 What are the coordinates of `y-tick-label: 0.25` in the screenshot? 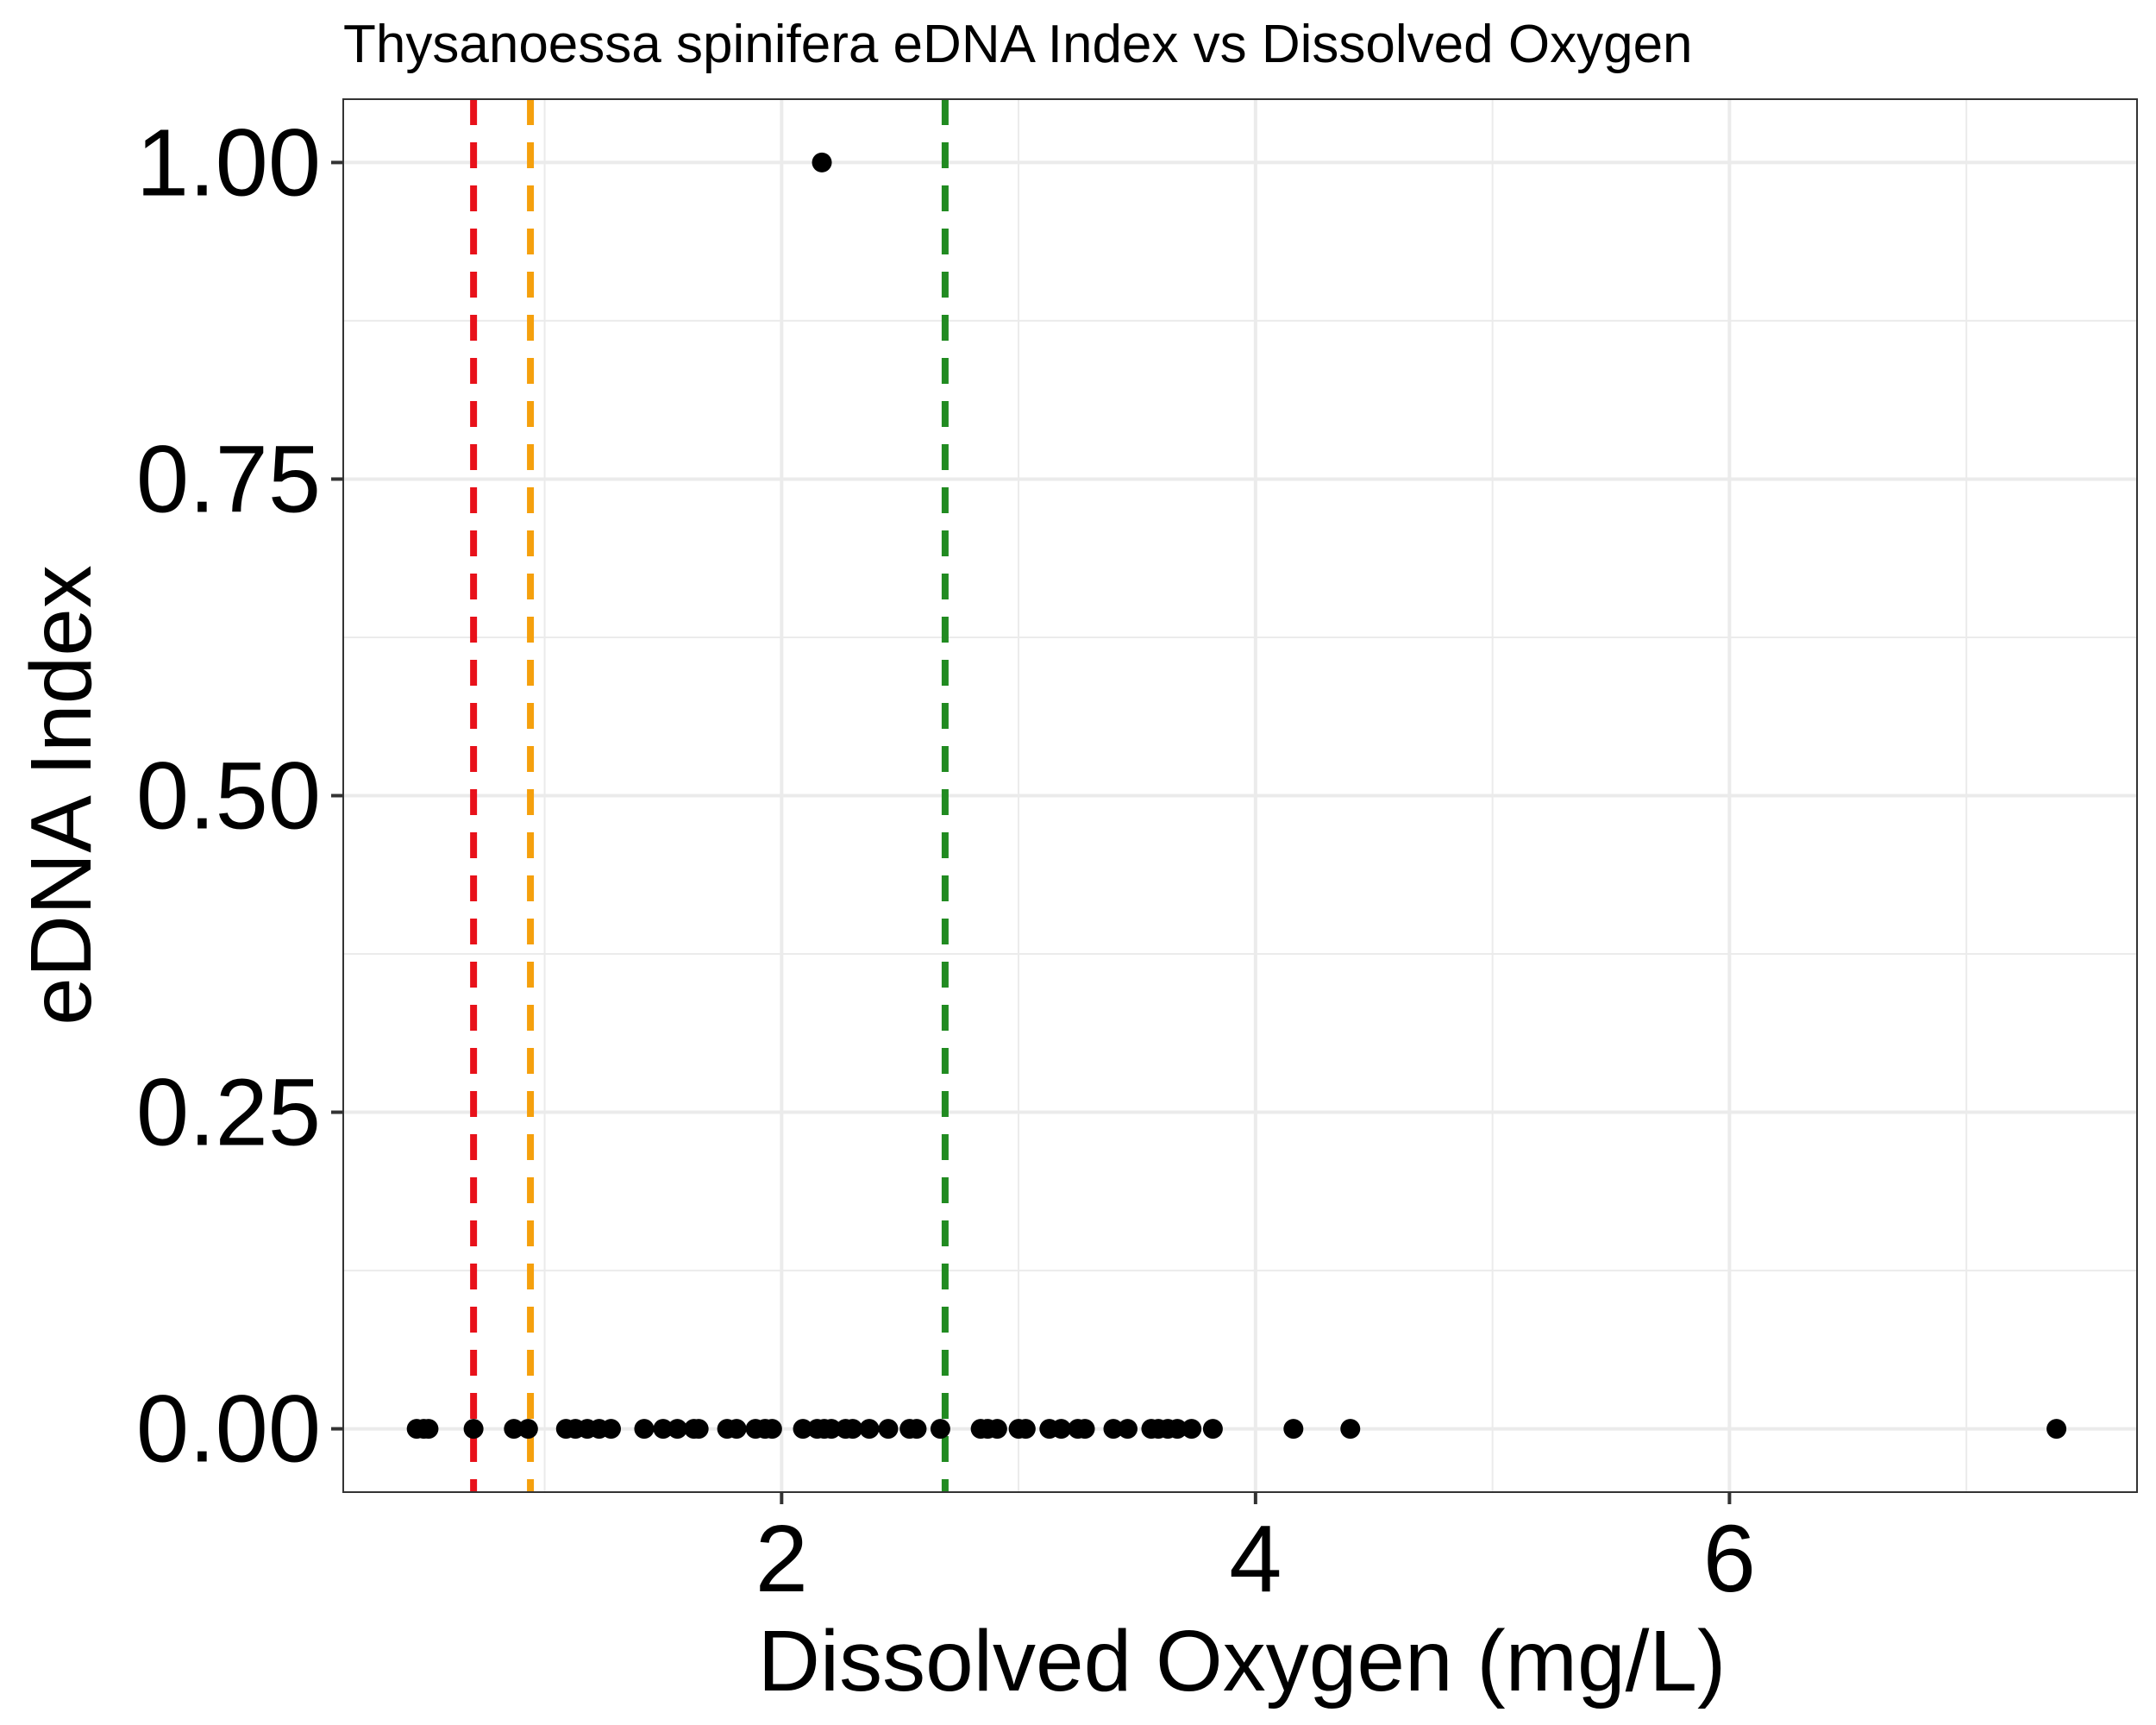 It's located at (228, 1113).